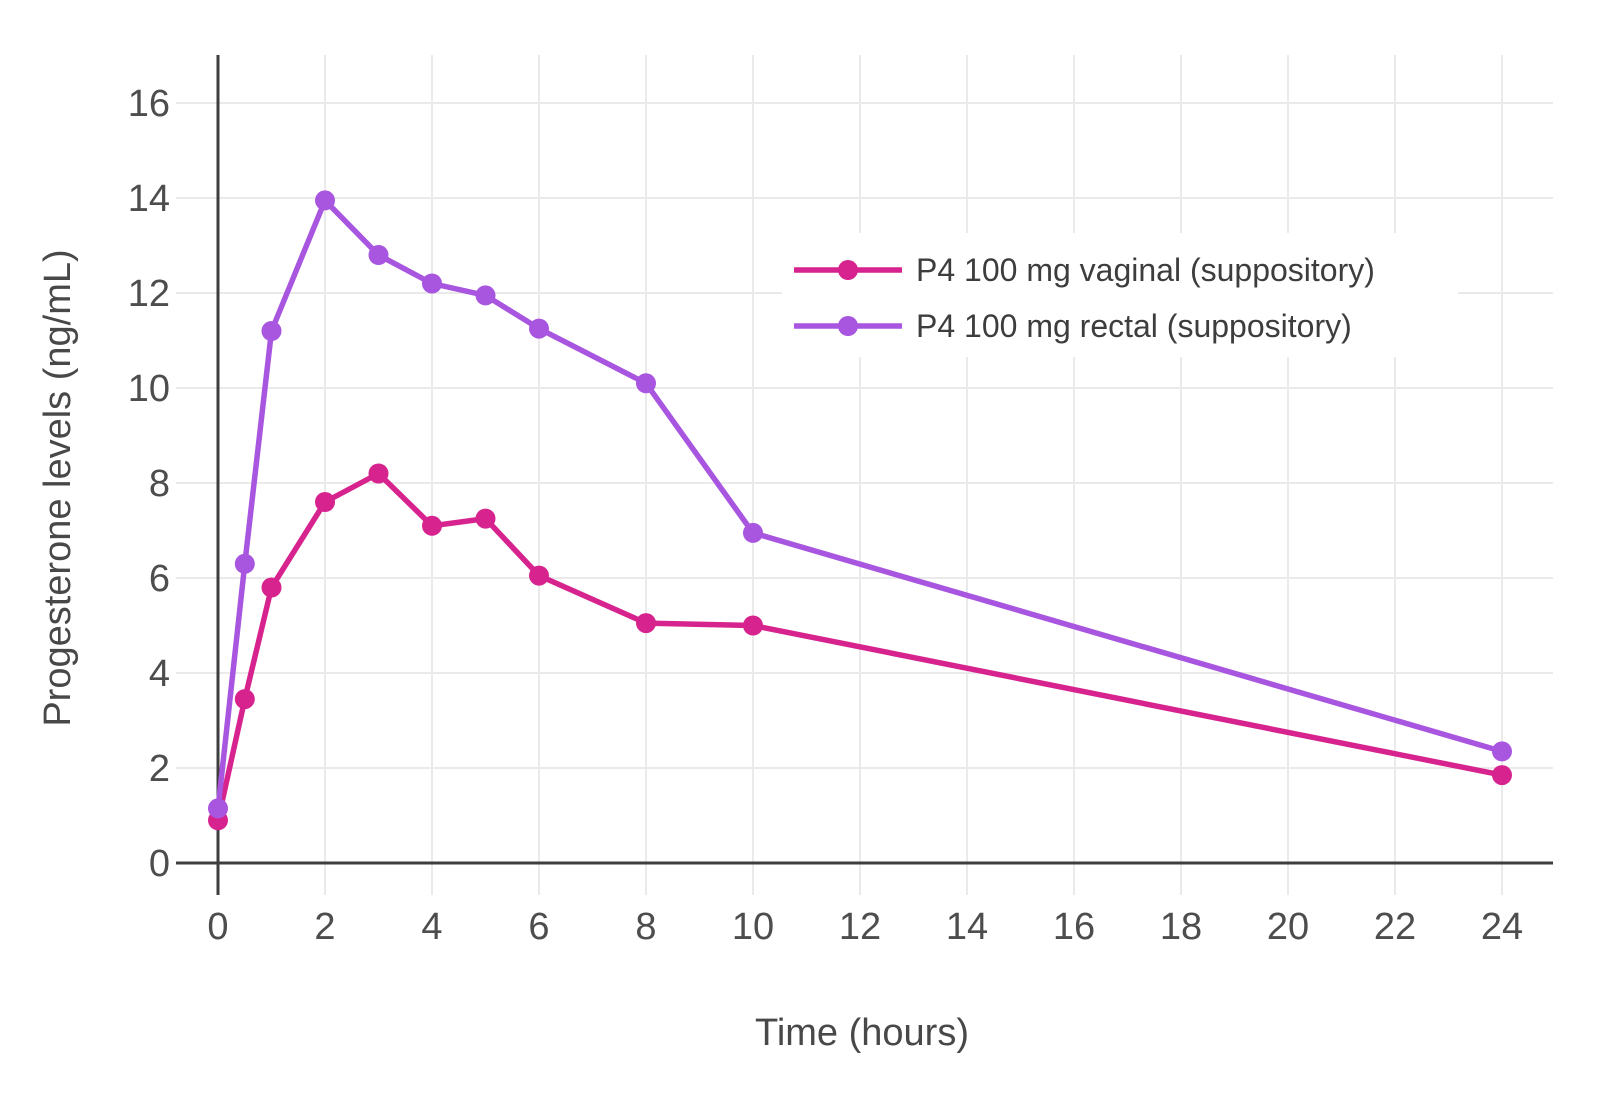  I want to click on x-tick-label-6: 6, so click(538, 927).